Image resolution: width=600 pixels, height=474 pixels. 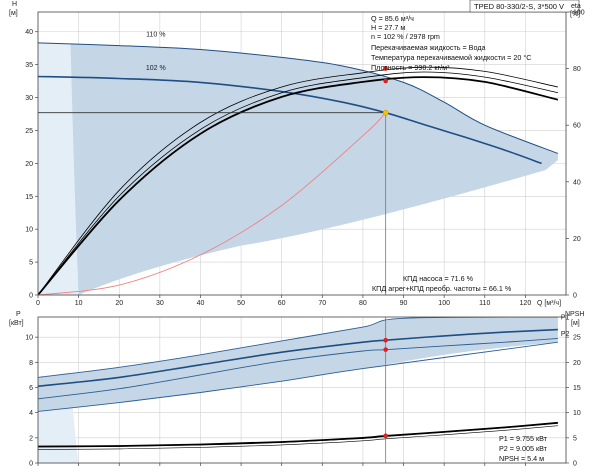 I want to click on npsh-curve-lower, so click(x=298, y=437).